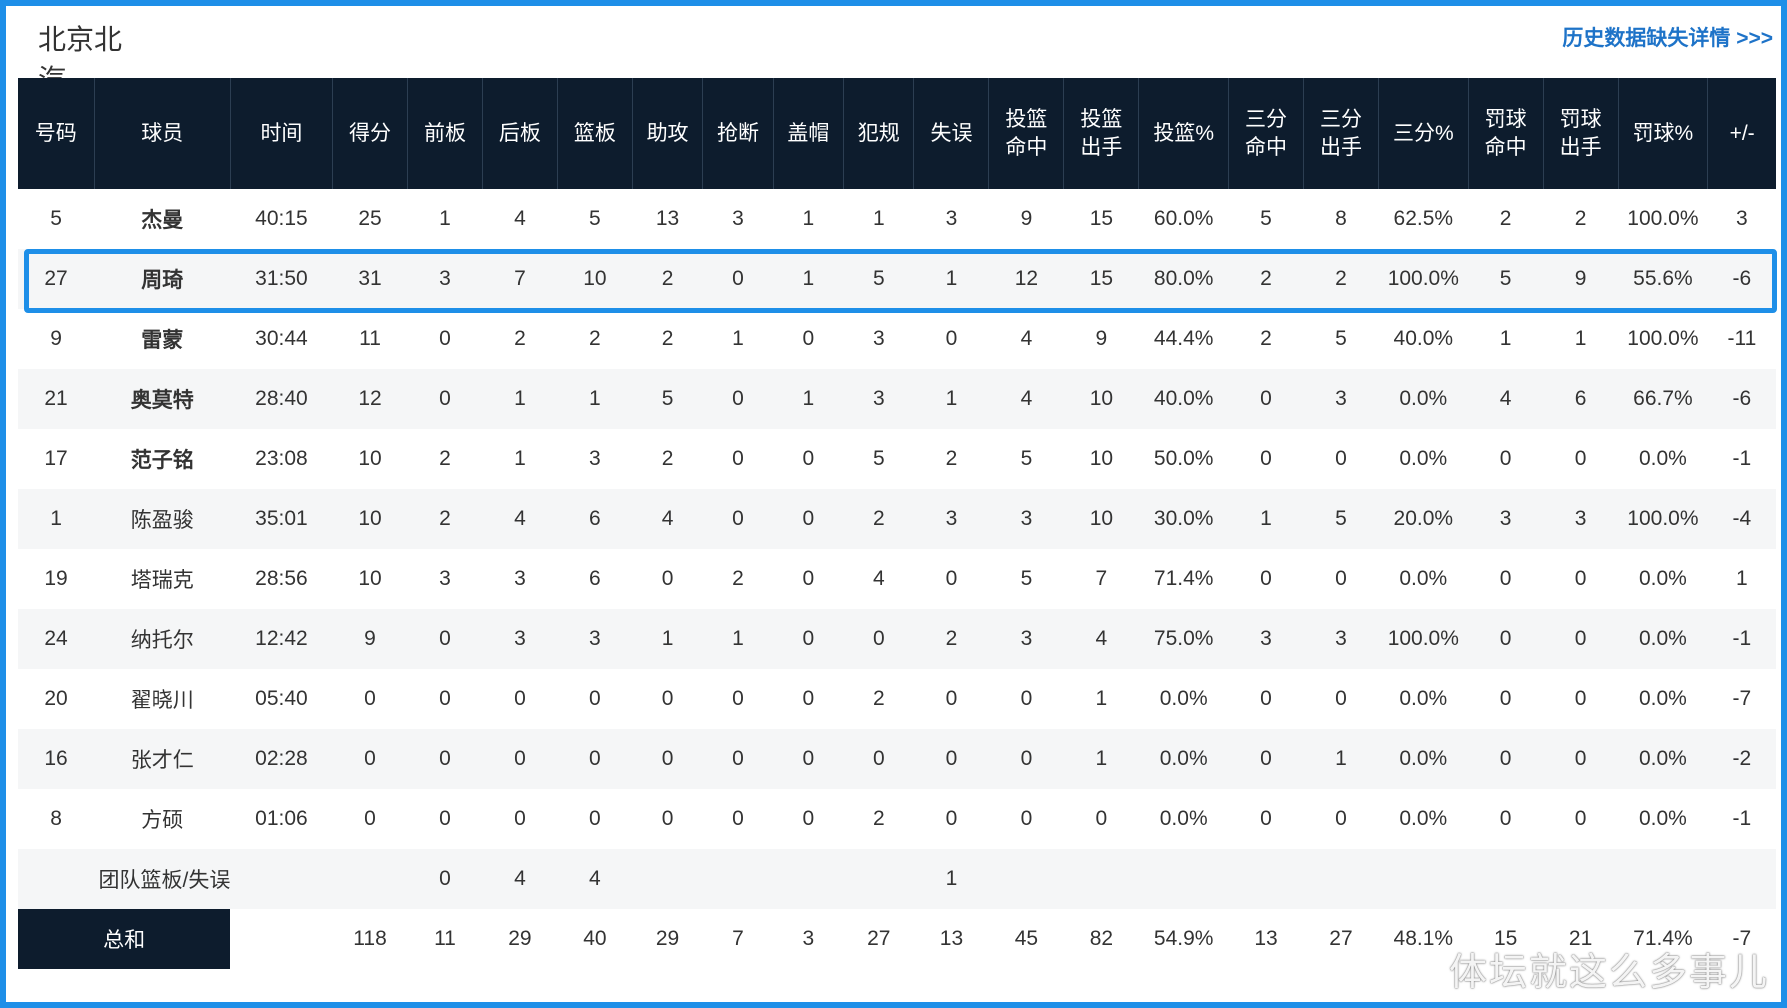  What do you see at coordinates (595, 519) in the screenshot?
I see `stat-cell: 6` at bounding box center [595, 519].